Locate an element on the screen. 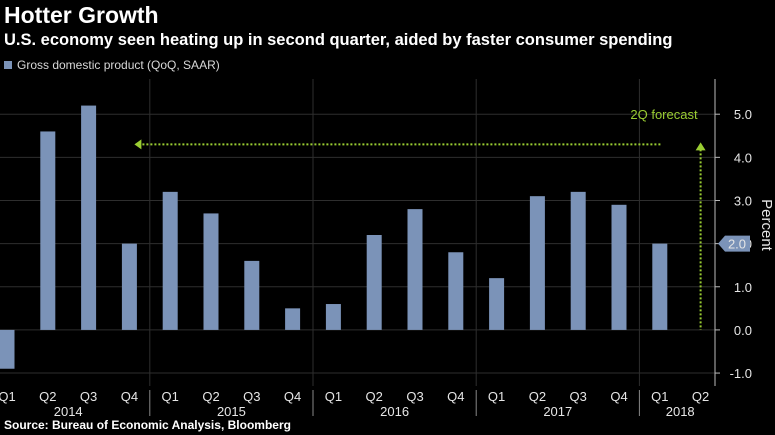 This screenshot has height=435, width=775. last-value-label: 2.0 is located at coordinates (737, 244).